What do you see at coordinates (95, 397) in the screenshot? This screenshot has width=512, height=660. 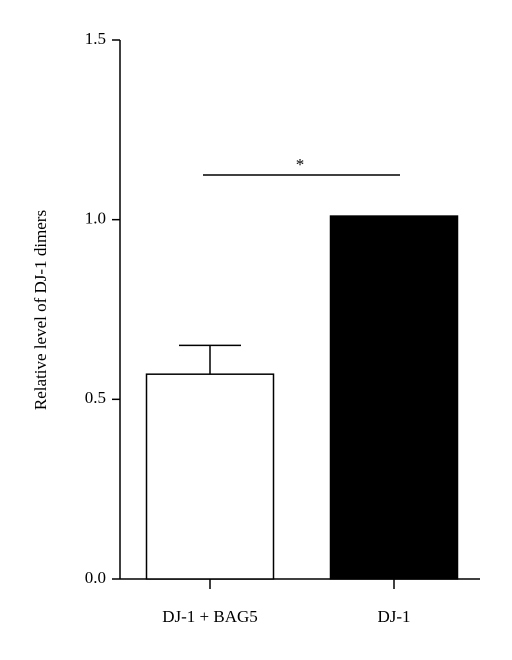 I see `y-tick-label: 0.5` at bounding box center [95, 397].